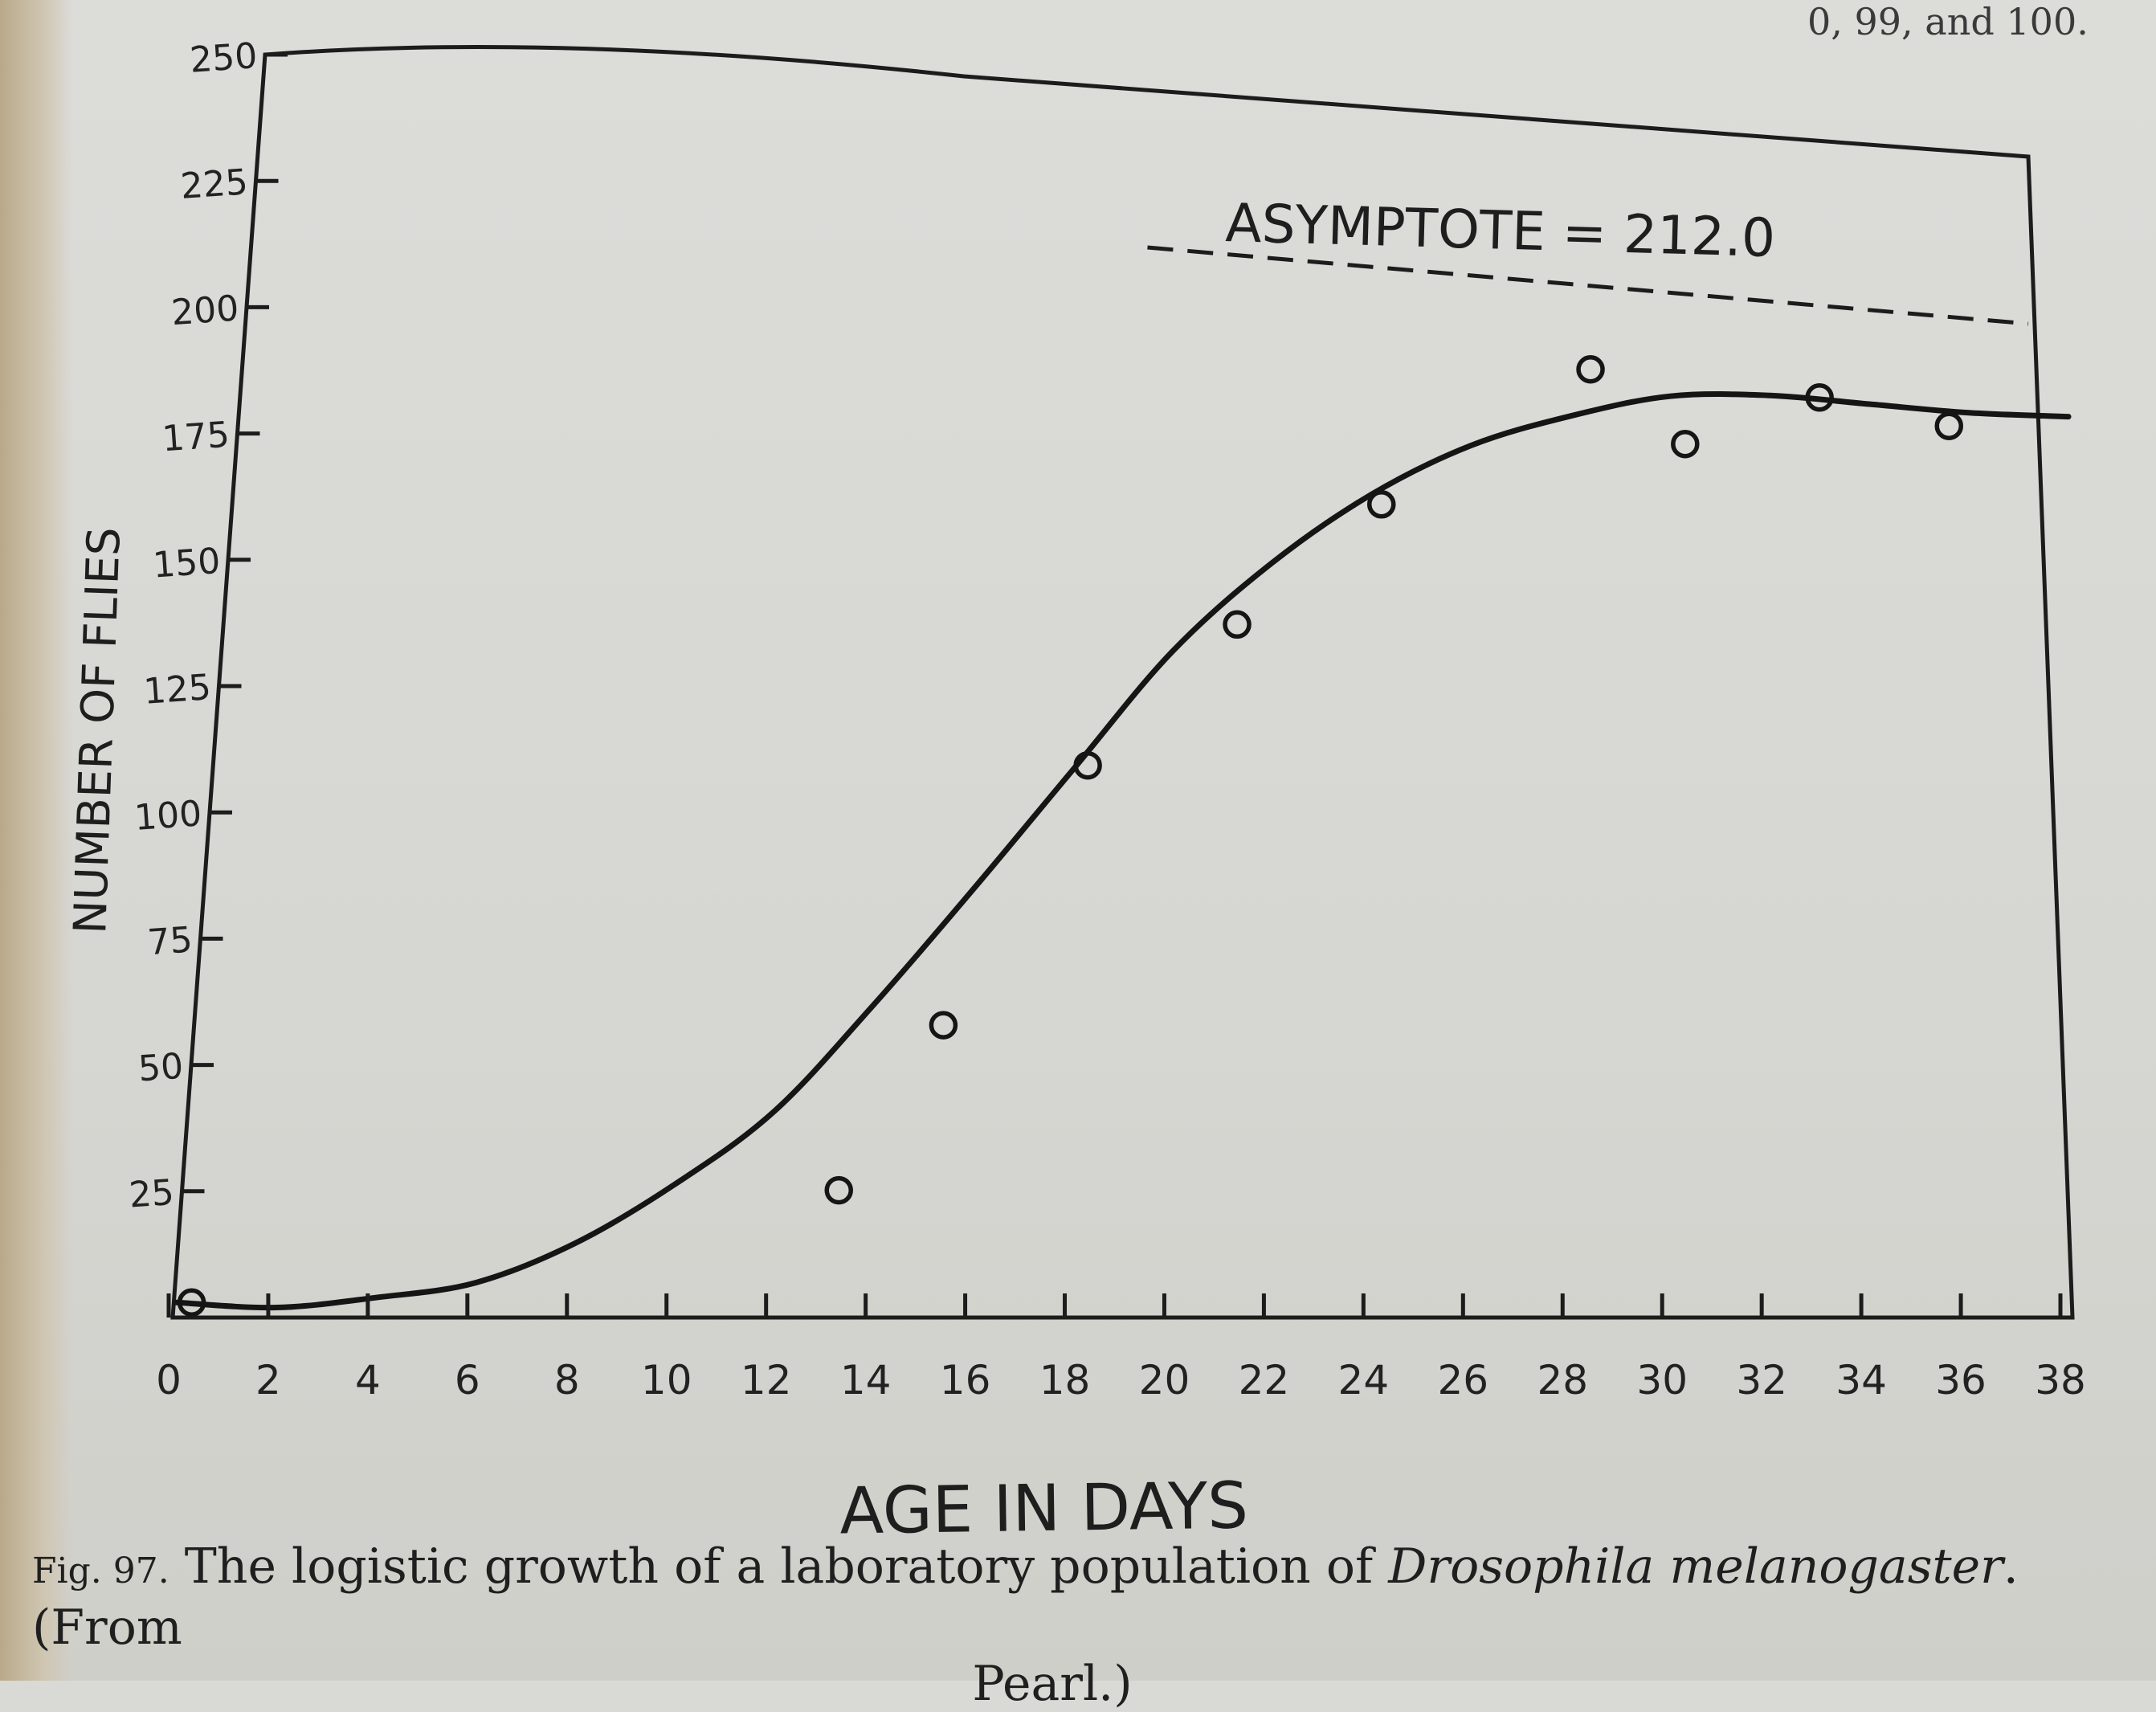 The height and width of the screenshot is (1712, 2156). I want to click on y-tick-label: 25, so click(151, 1194).